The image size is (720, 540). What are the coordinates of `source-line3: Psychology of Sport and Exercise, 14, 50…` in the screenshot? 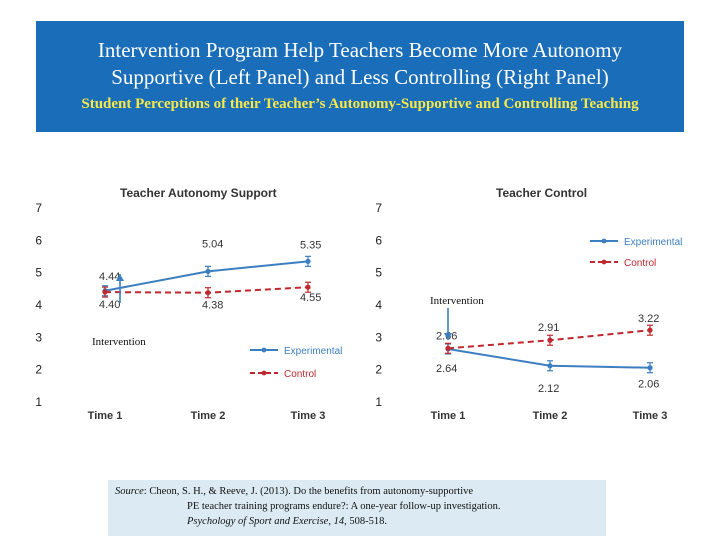 It's located at (287, 521).